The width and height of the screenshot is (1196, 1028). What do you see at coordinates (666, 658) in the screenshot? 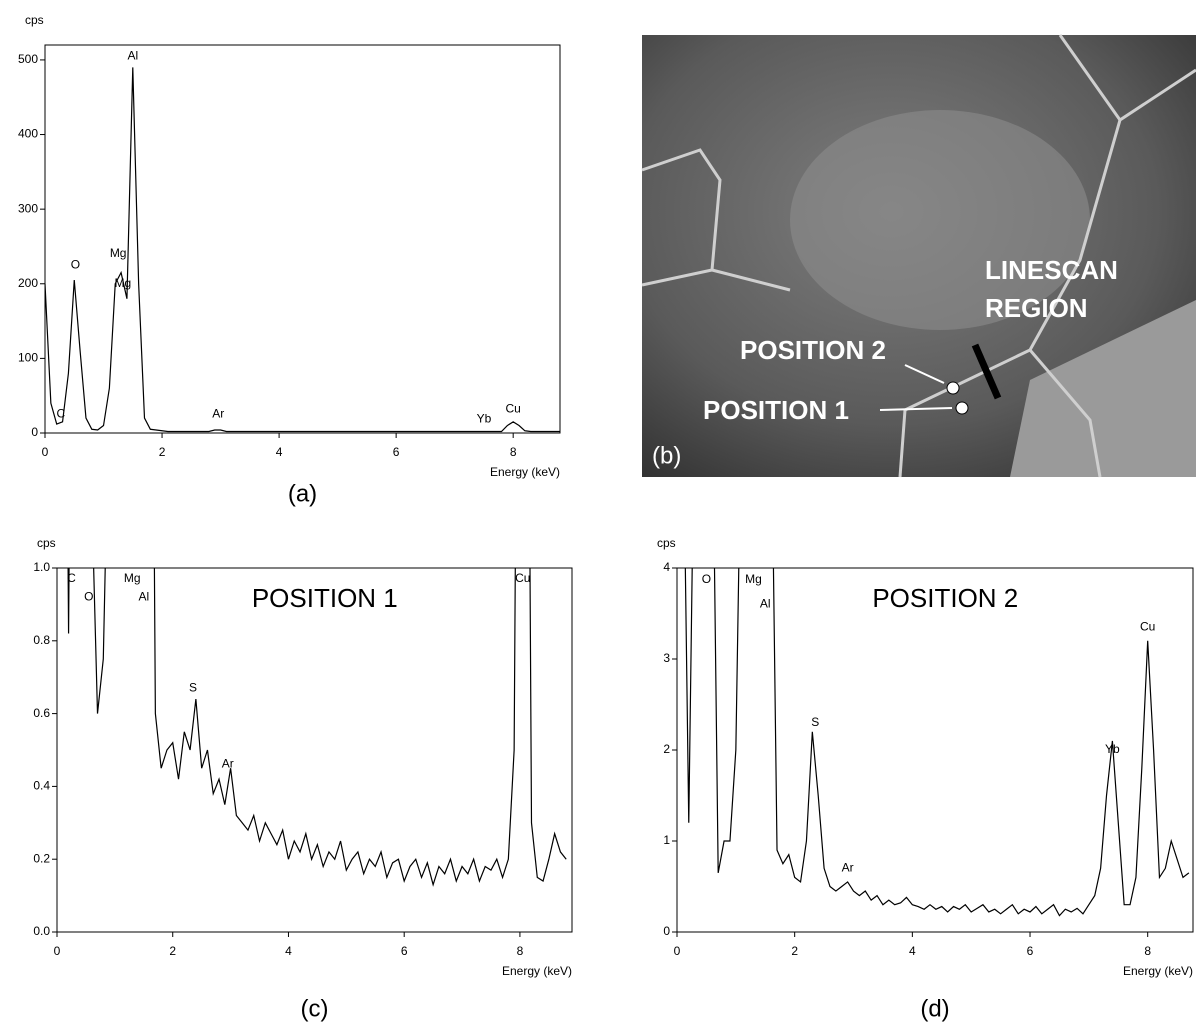
I see `y-tick-label: 3` at bounding box center [666, 658].